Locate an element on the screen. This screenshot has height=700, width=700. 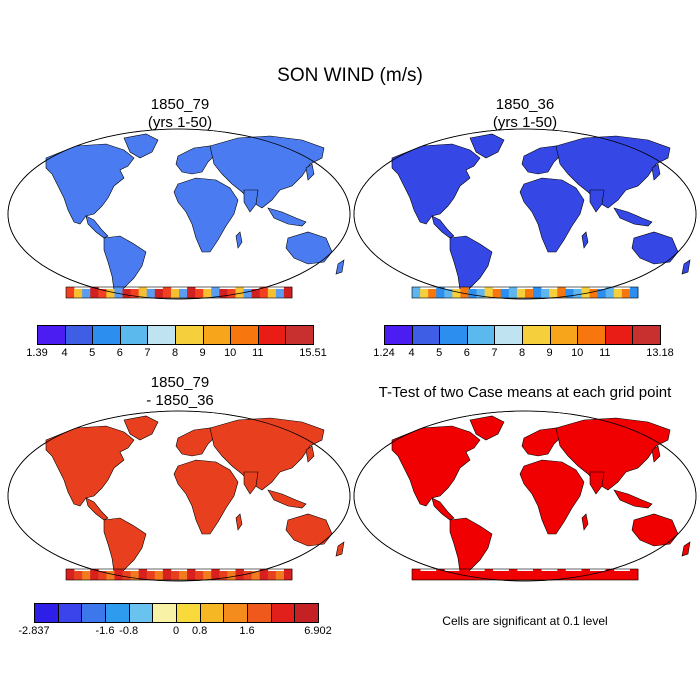
colorbar-label: 4 is located at coordinates (411, 353).